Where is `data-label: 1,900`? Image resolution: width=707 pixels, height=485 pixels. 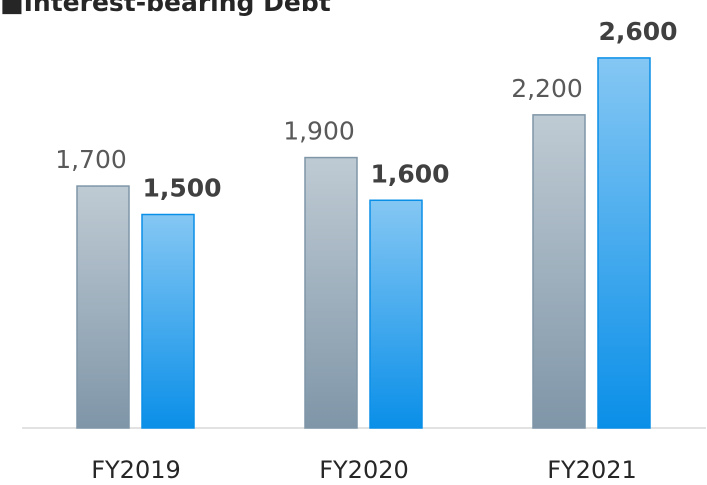
data-label: 1,900 is located at coordinates (319, 131).